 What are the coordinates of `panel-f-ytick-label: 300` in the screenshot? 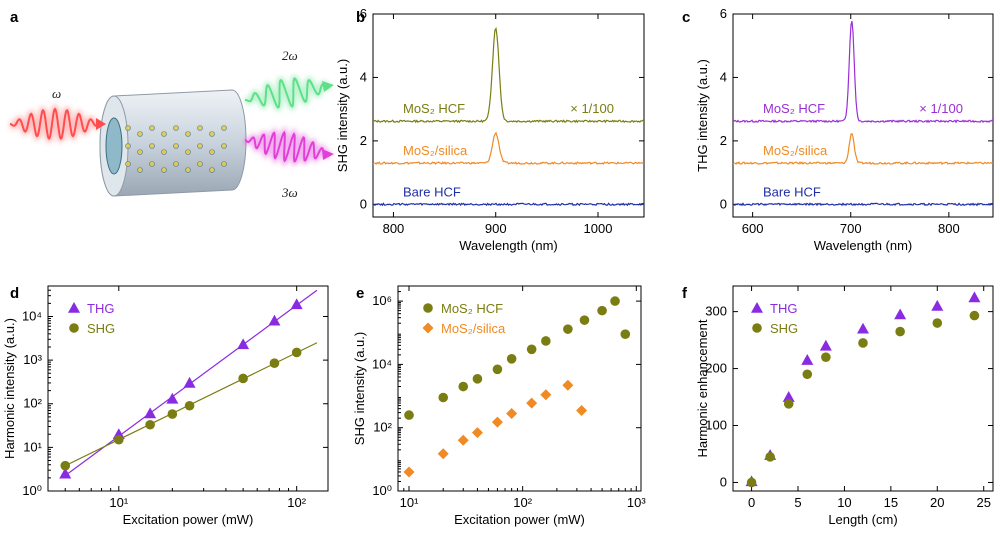 It's located at (716, 311).